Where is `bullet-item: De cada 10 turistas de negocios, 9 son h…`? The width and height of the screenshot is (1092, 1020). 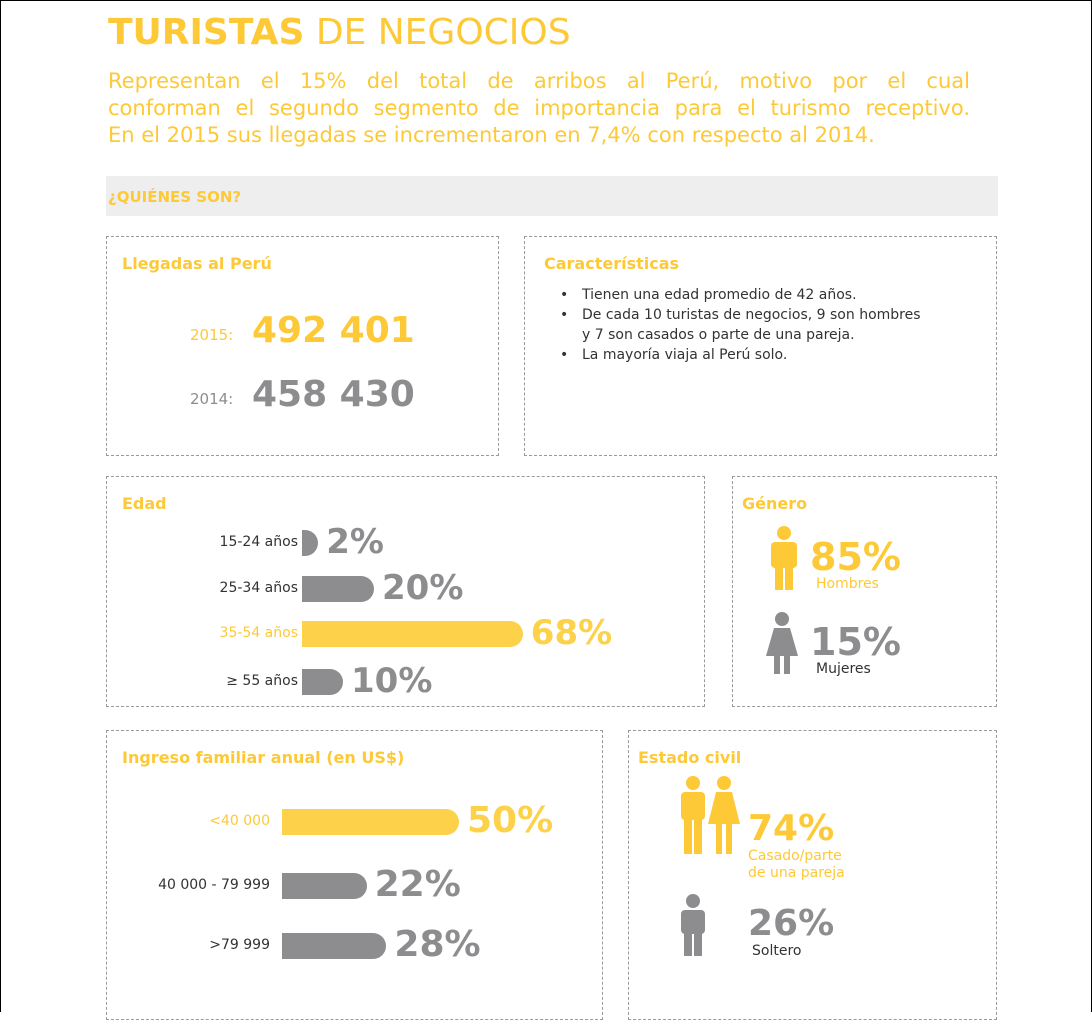 bullet-item: De cada 10 turistas de negocios, 9 son h… is located at coordinates (737, 325).